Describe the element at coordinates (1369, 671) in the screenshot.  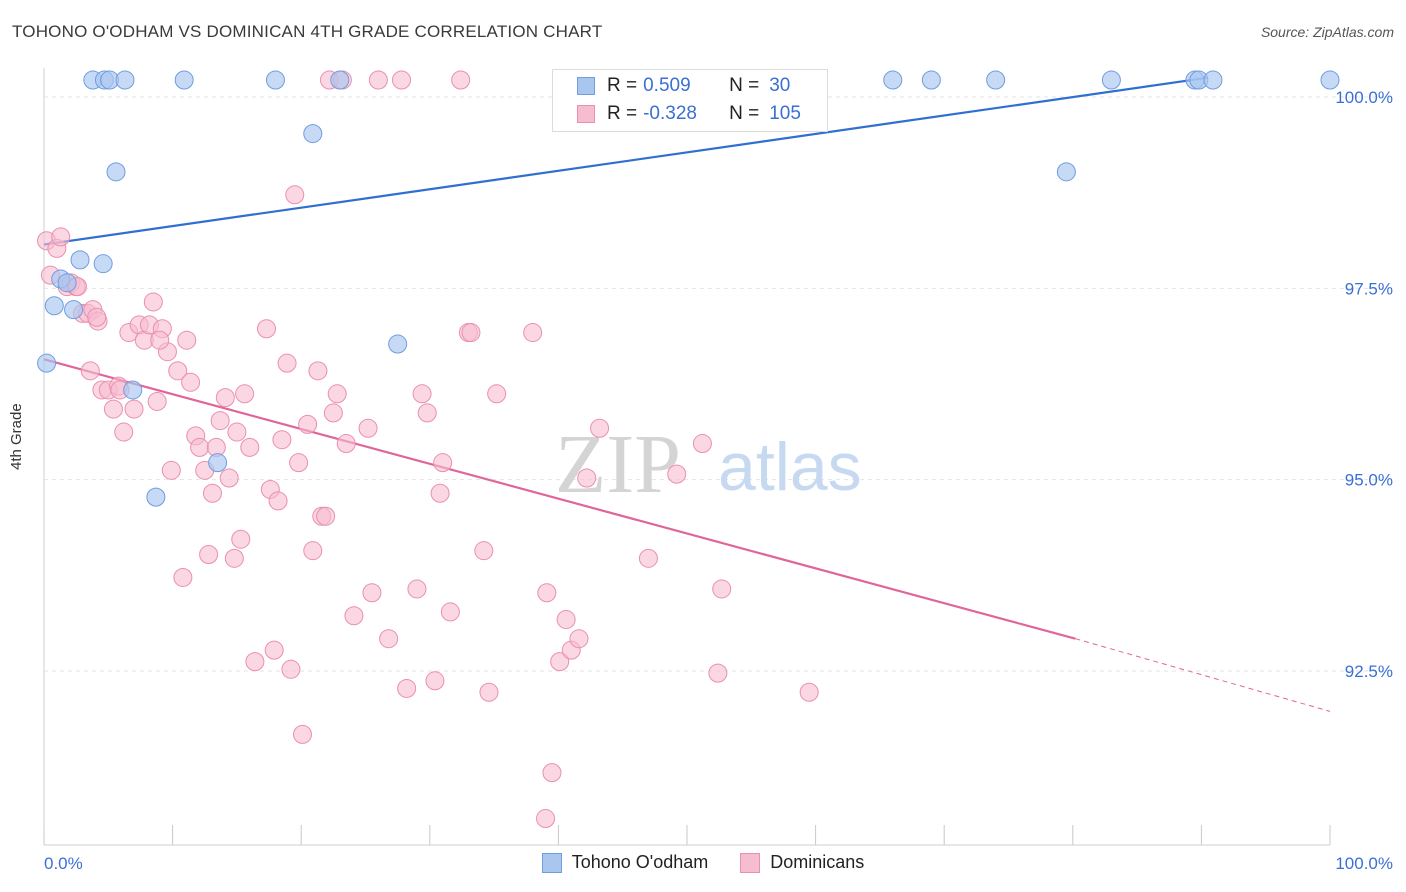
I see `y-tick-label: 92.5%` at that location.